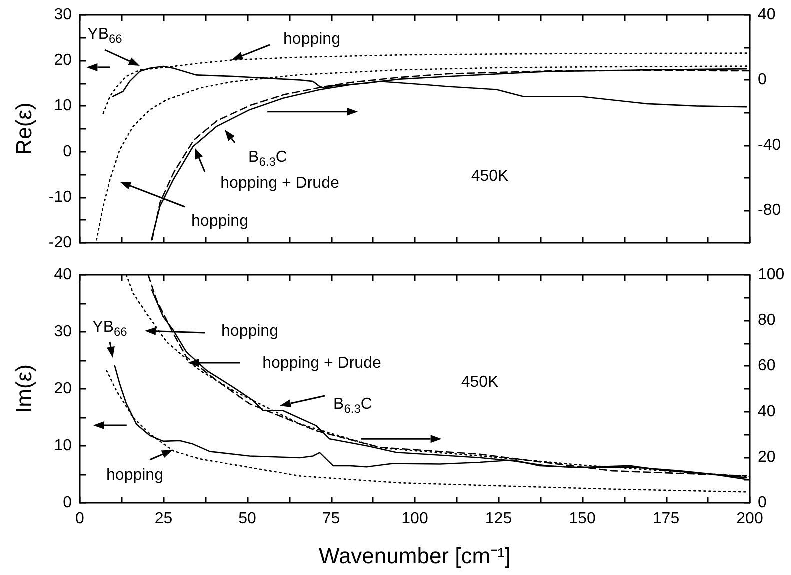 The height and width of the screenshot is (575, 791). I want to click on x-tick-label: 200, so click(750, 519).